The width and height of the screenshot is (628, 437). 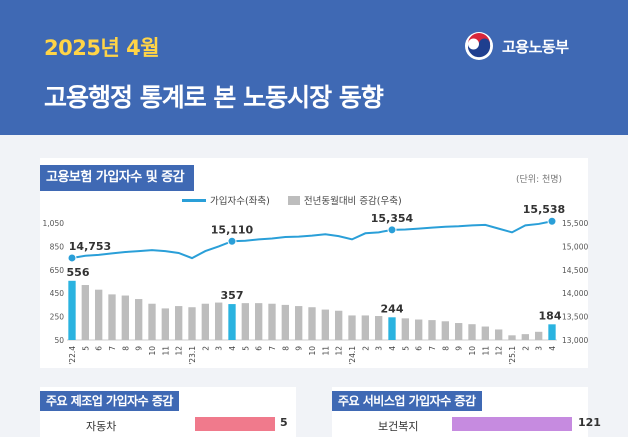 I want to click on taegeuk-emblem-icon, so click(x=479, y=46).